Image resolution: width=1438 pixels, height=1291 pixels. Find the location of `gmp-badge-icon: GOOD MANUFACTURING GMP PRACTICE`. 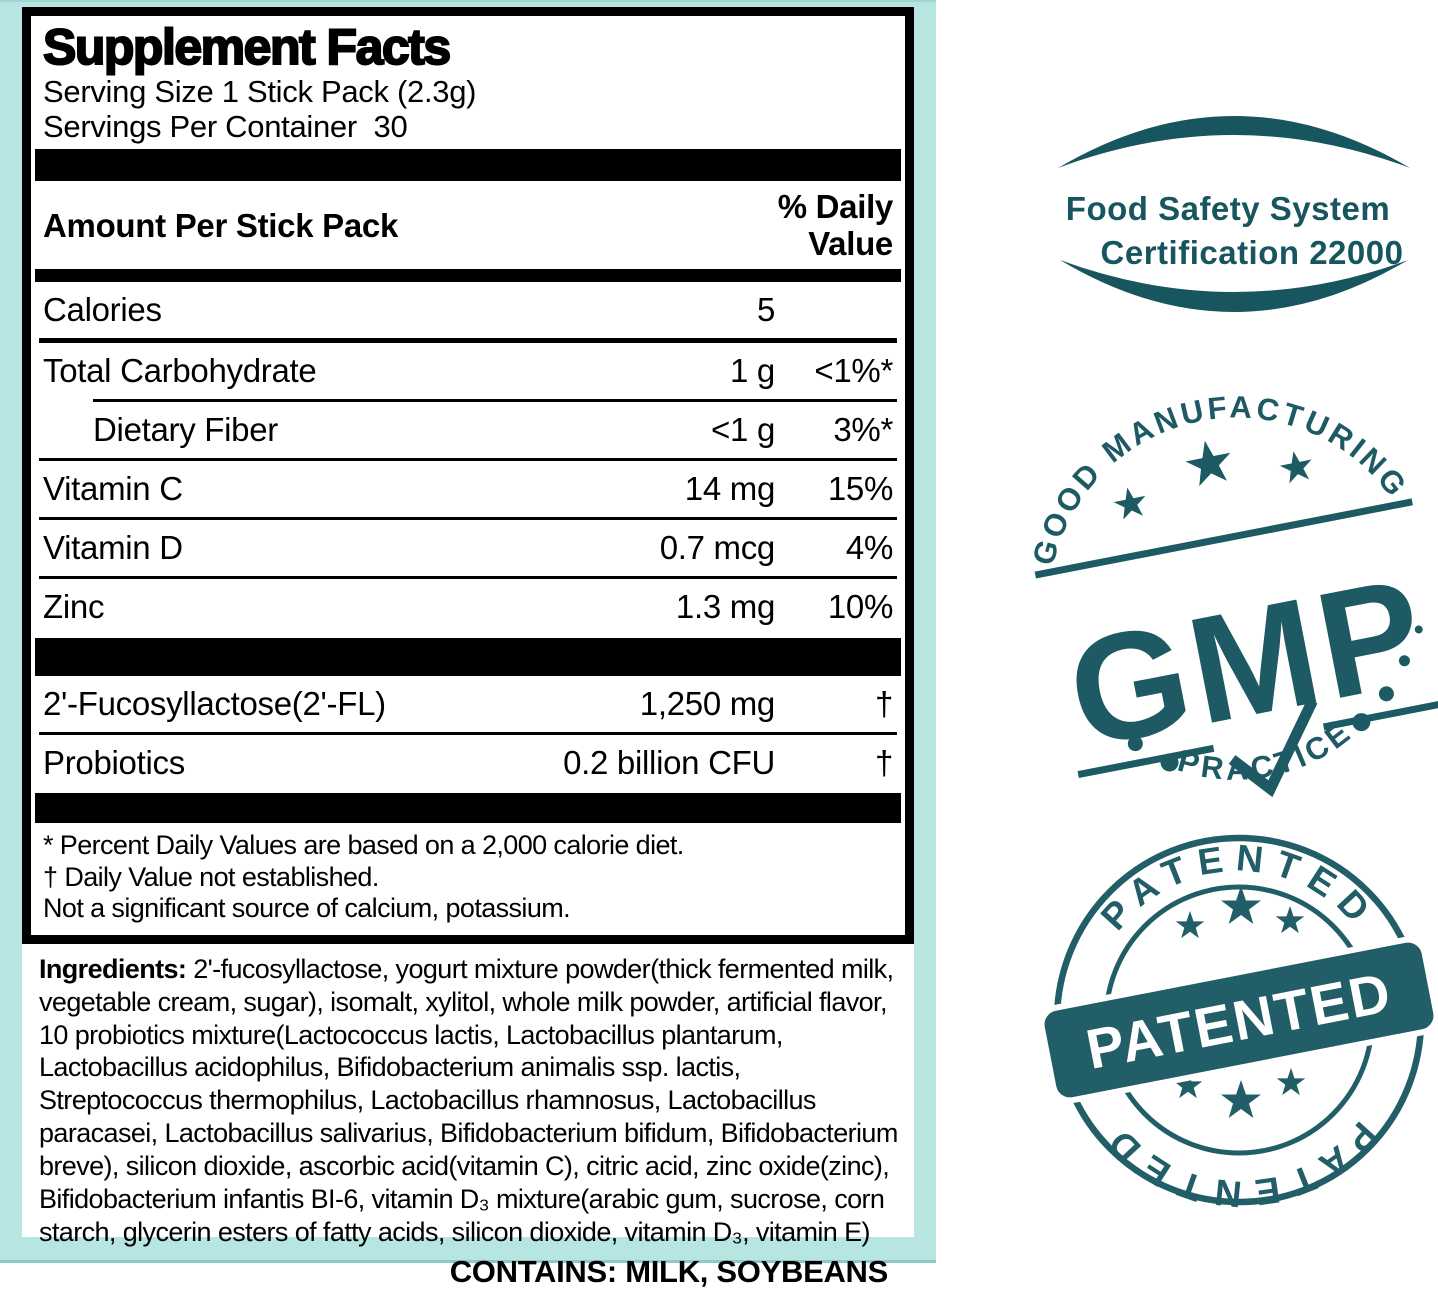

gmp-badge-icon: GOOD MANUFACTURING GMP PRACTICE is located at coordinates (1219, 578).